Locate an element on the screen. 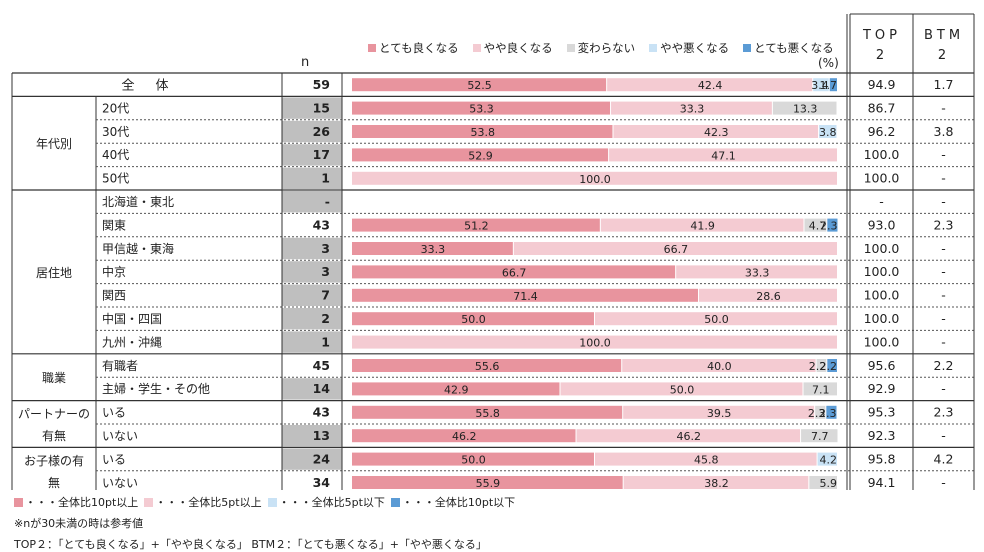 The height and width of the screenshot is (552, 984). n-value: 2 is located at coordinates (325, 318).